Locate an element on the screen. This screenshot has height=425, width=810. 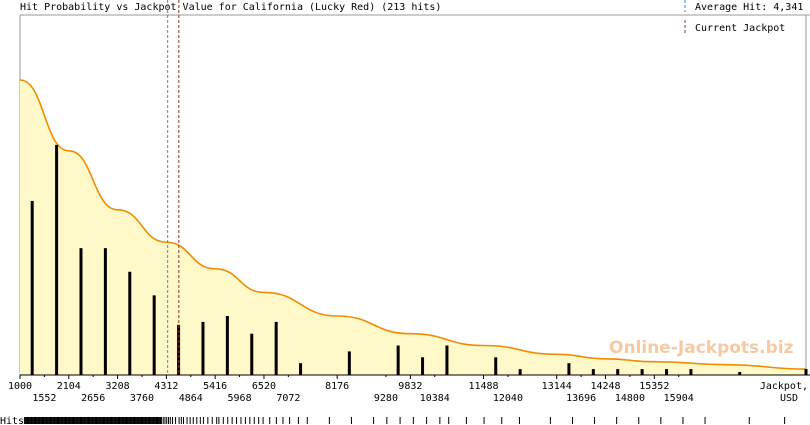
x-tick-label: 4312 is located at coordinates (166, 386).